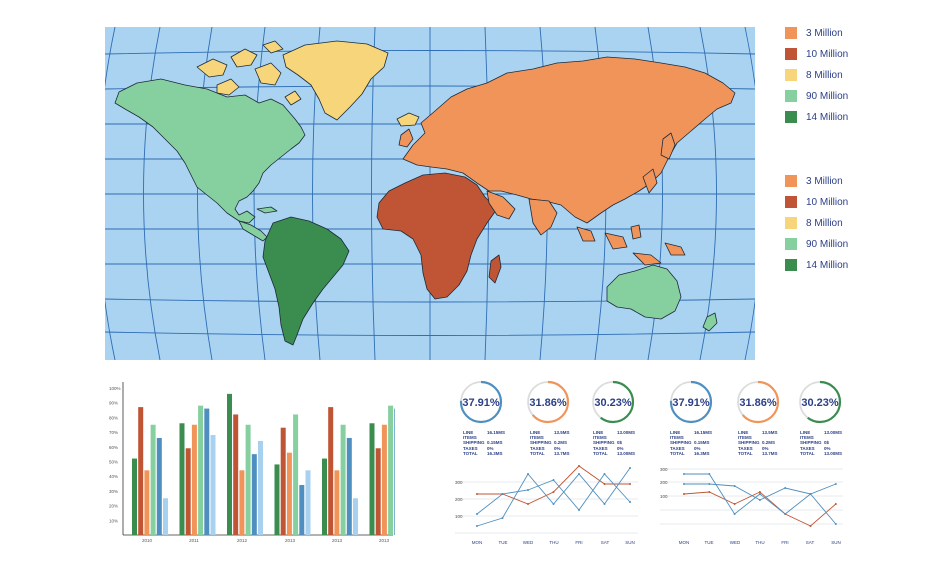 This screenshot has width=950, height=570. Describe the element at coordinates (113, 476) in the screenshot. I see `y-tick-label: 40%` at that location.